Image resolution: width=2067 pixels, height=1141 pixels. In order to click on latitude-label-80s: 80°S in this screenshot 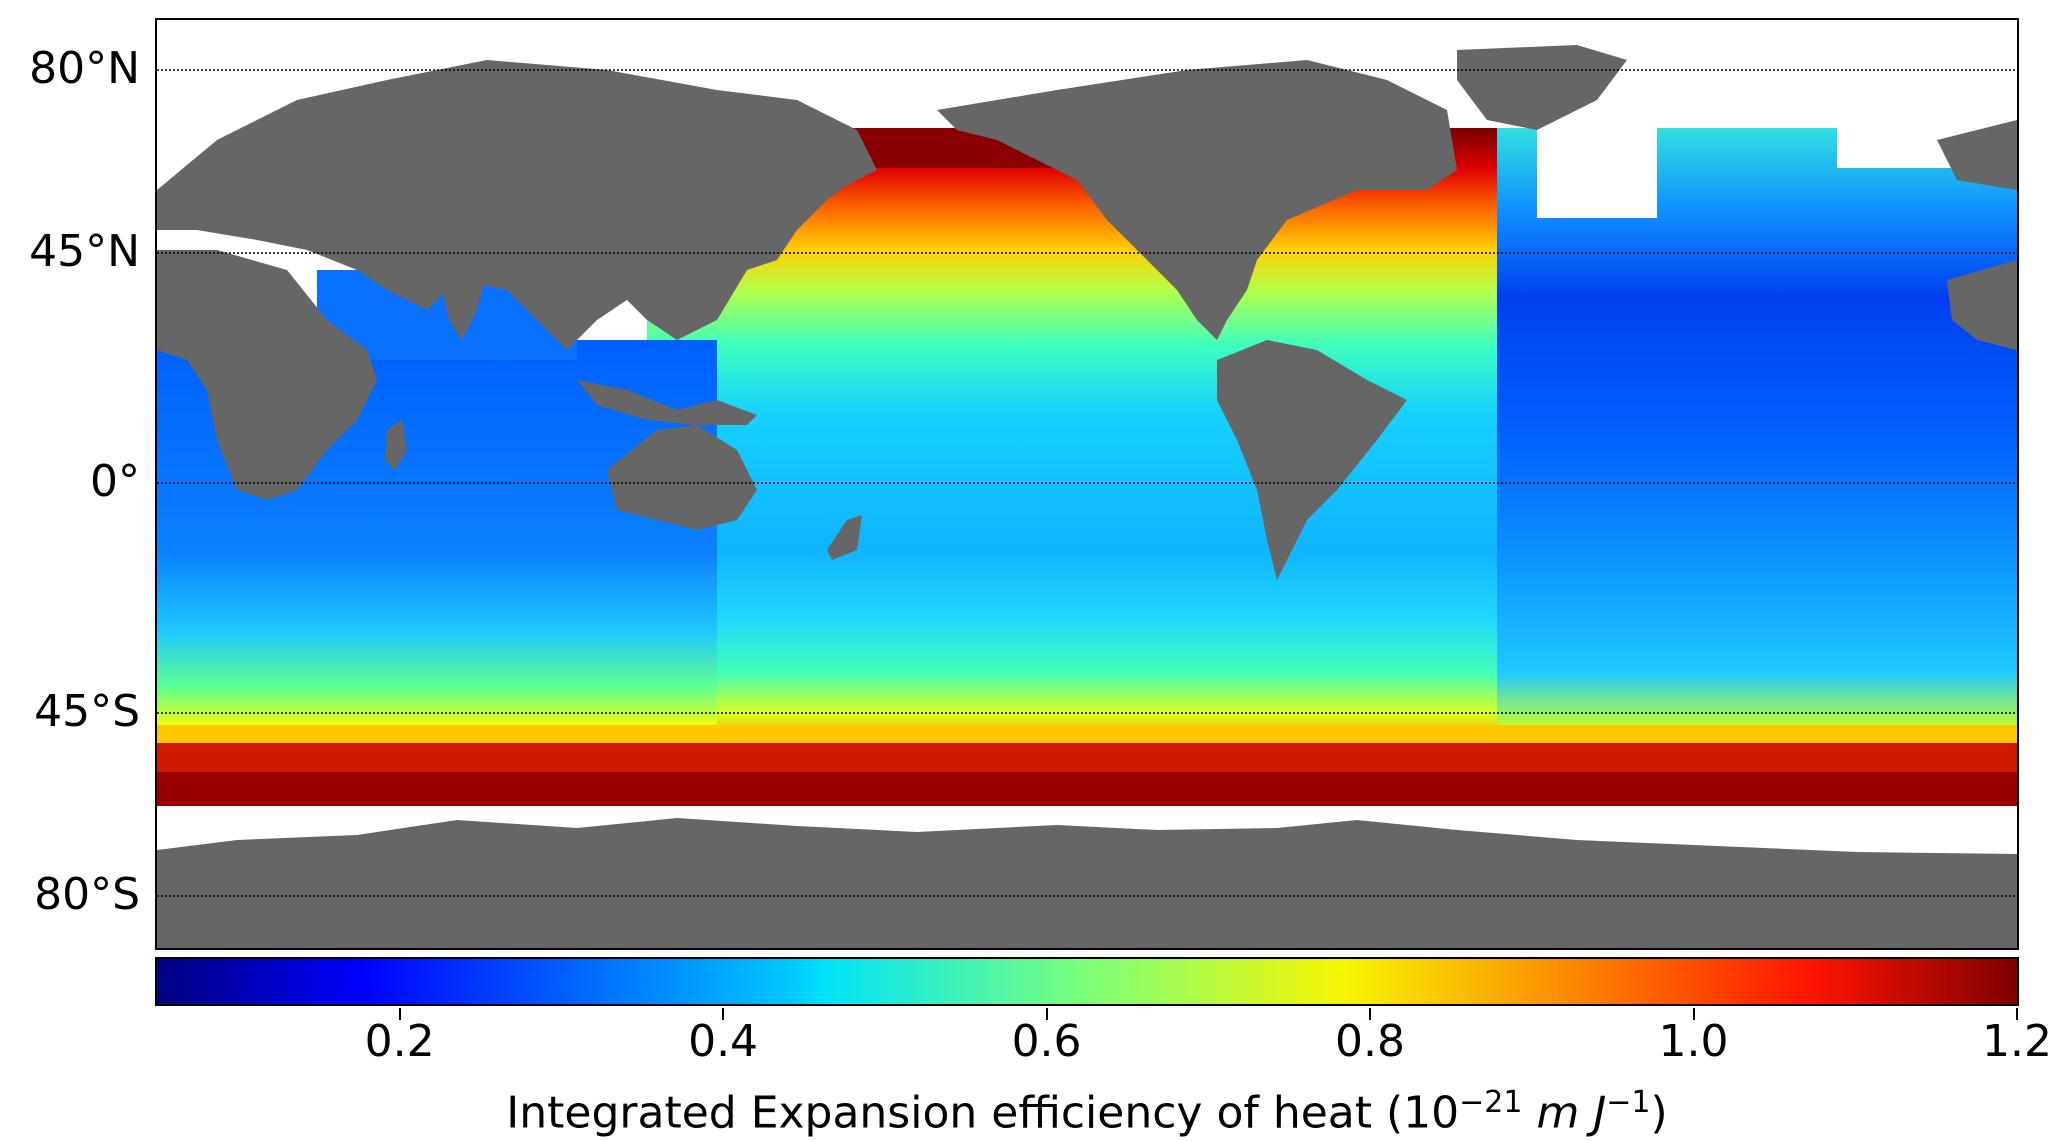, I will do `click(87, 894)`.